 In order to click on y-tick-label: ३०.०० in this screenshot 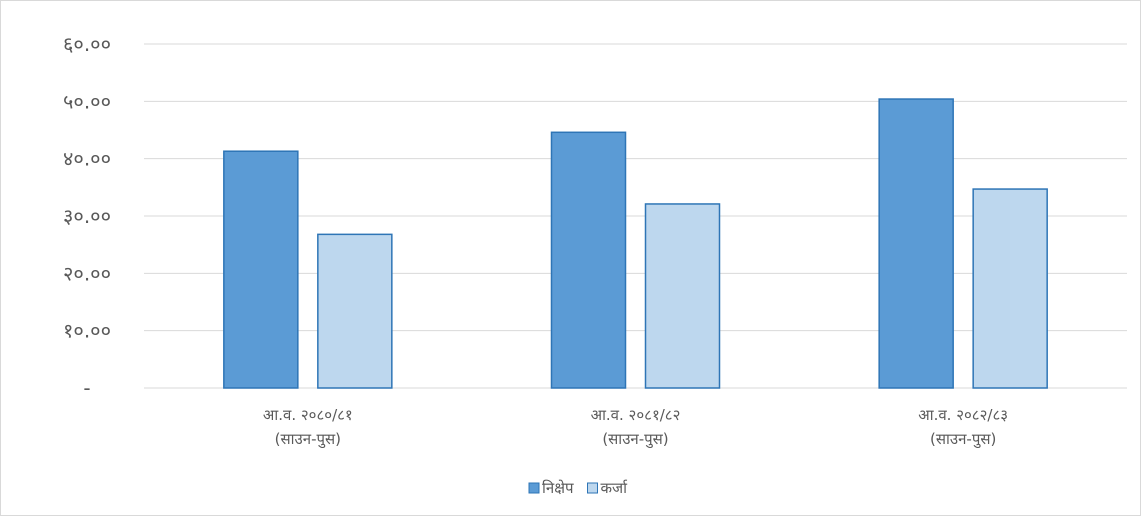, I will do `click(87, 216)`.